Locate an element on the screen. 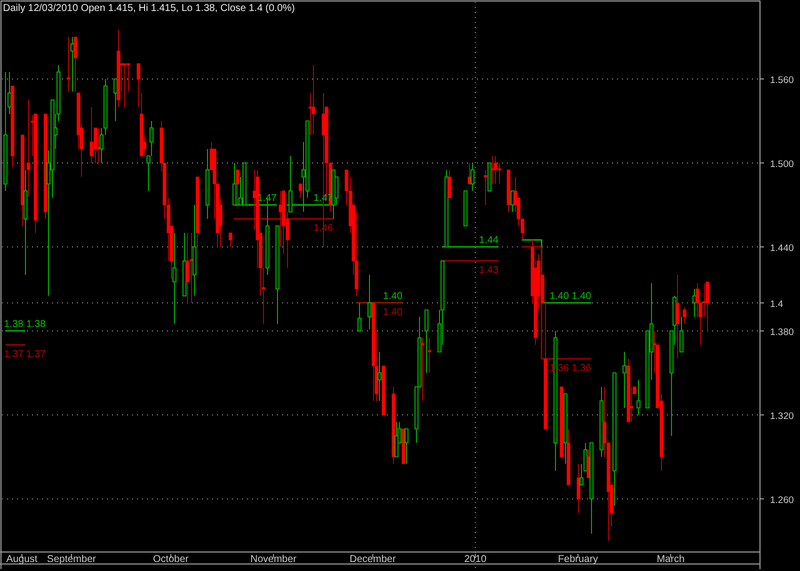  x-tick-label: November is located at coordinates (274, 559).